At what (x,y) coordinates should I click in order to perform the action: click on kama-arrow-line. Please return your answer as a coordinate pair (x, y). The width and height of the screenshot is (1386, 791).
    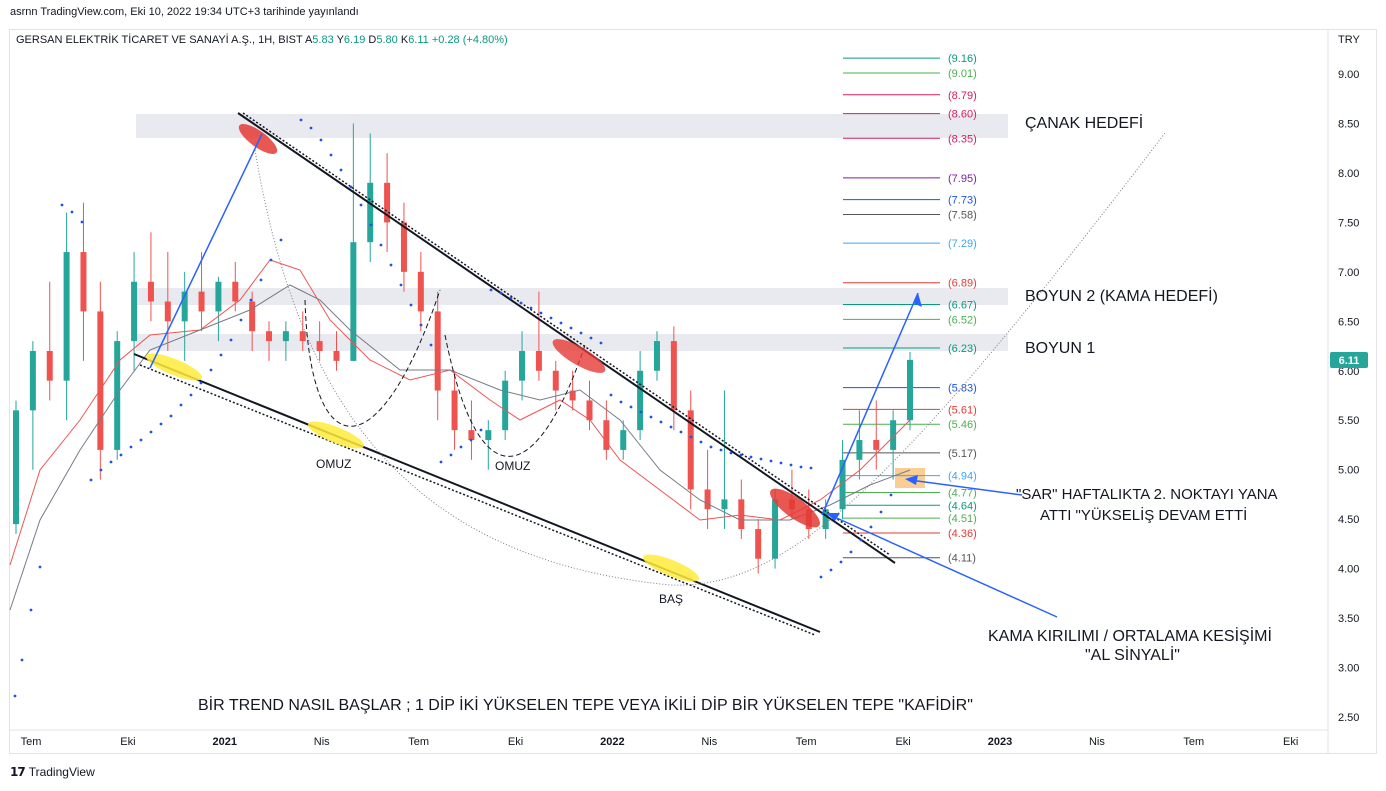
    Looking at the image, I should click on (943, 566).